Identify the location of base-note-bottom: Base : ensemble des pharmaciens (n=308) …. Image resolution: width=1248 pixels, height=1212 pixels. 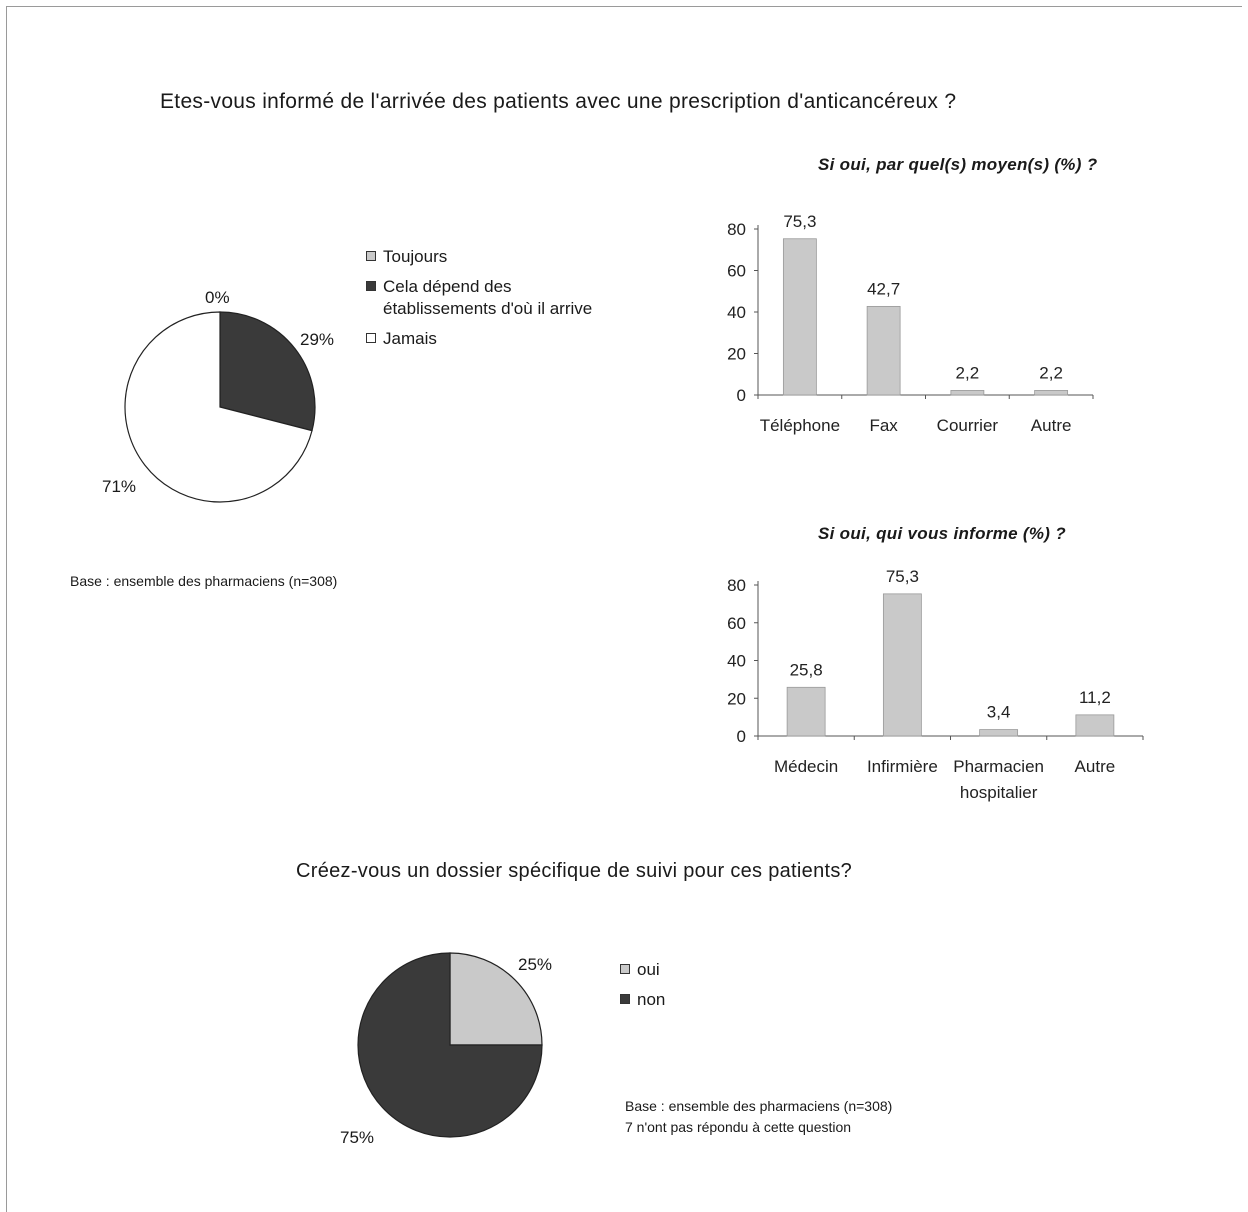
(758, 1117).